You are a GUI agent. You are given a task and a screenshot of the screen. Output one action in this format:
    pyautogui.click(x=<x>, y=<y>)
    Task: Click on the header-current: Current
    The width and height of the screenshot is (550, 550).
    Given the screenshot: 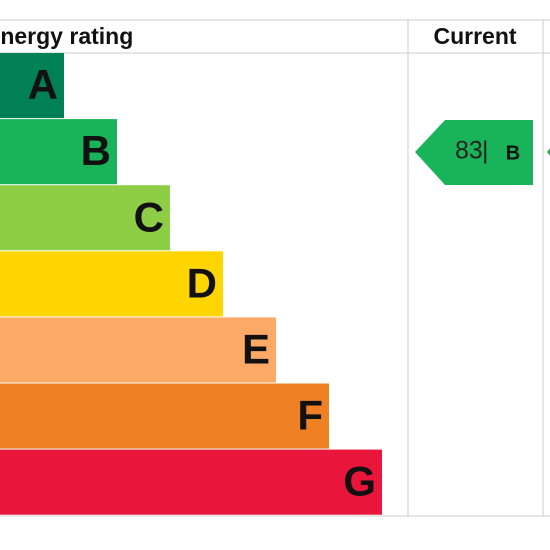 What is the action you would take?
    pyautogui.click(x=474, y=36)
    